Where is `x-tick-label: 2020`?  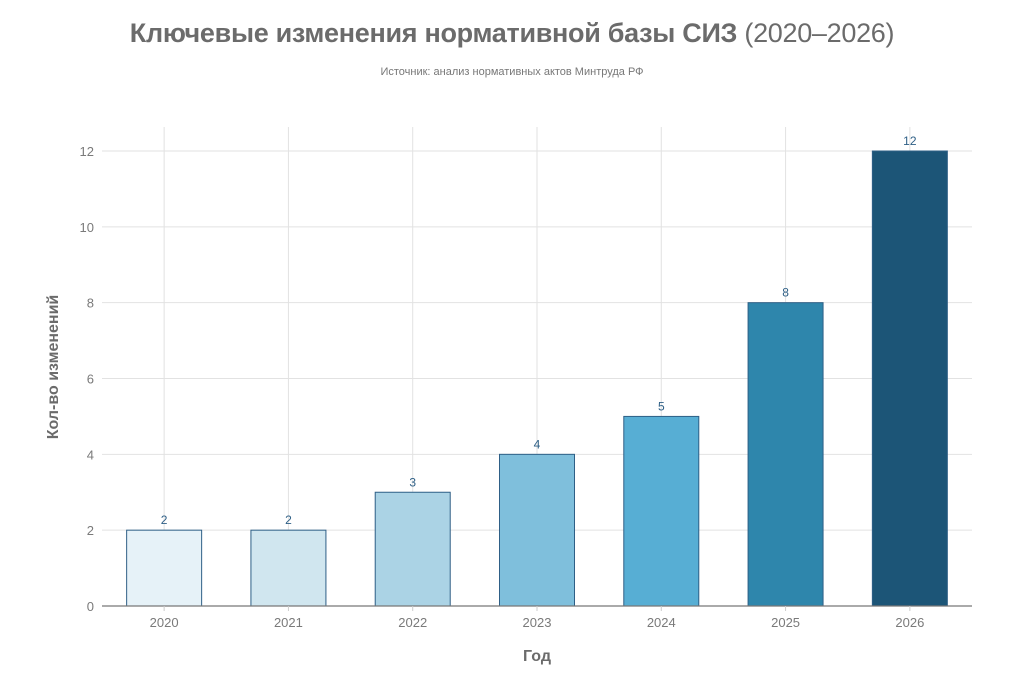
x-tick-label: 2020 is located at coordinates (164, 622).